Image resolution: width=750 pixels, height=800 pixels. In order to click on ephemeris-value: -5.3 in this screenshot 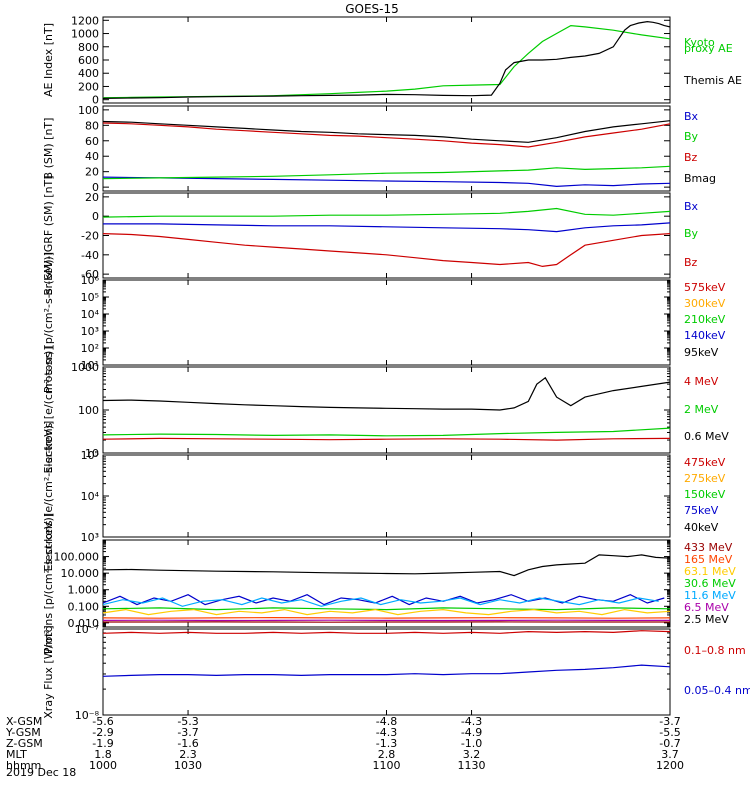, I will do `click(187, 721)`.